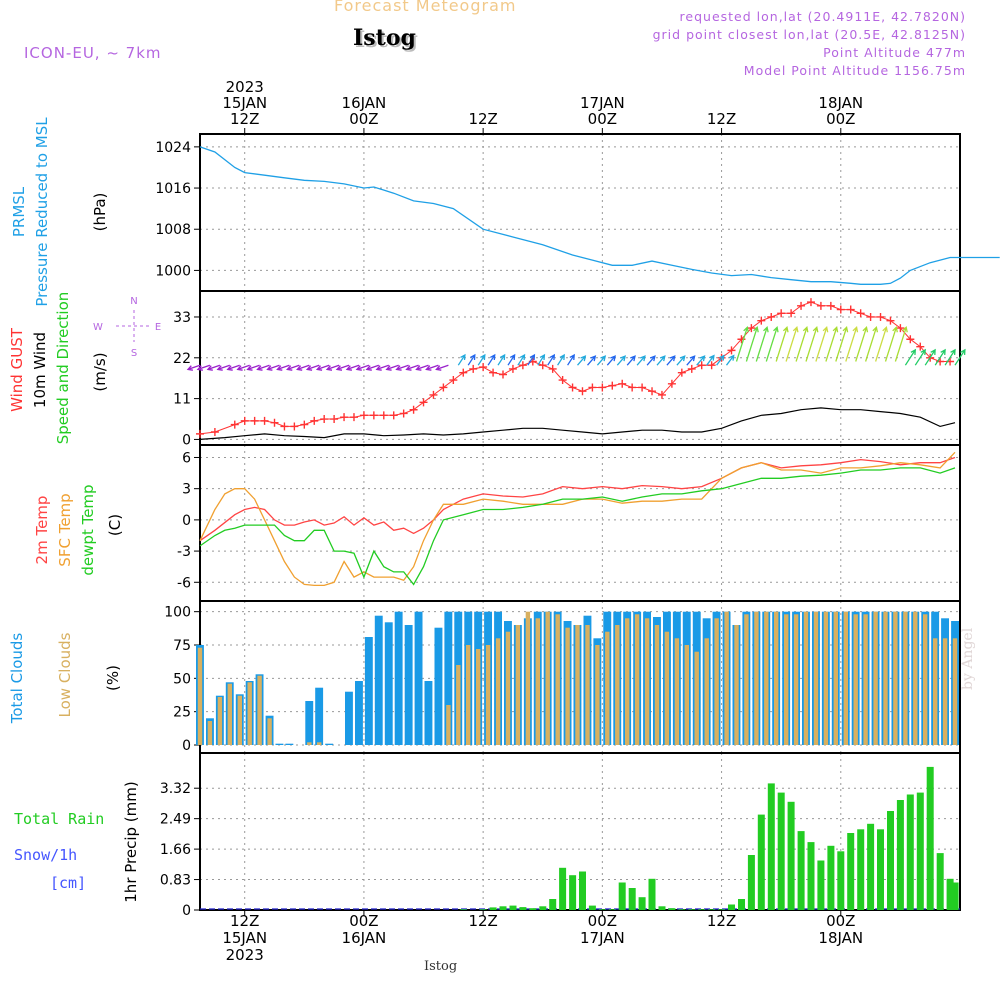 Image resolution: width=1000 pixels, height=1000 pixels. I want to click on y-tick-label: 6, so click(186, 458).